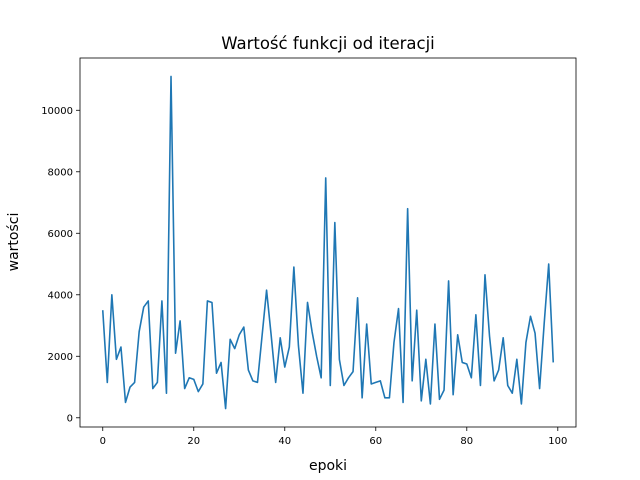  Describe the element at coordinates (60, 172) in the screenshot. I see `y-tick-label: 8000` at that location.